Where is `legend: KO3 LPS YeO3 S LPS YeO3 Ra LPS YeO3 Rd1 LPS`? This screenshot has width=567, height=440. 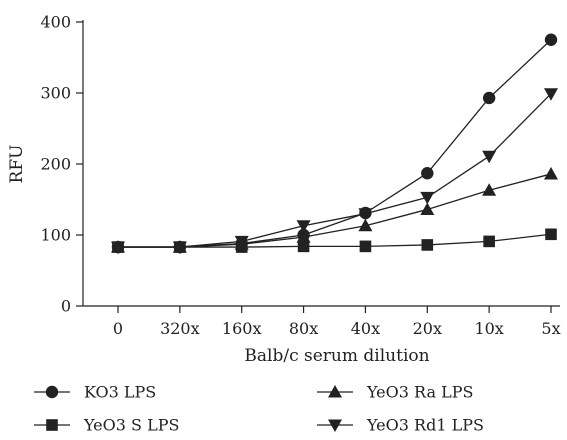 legend: KO3 LPS YeO3 S LPS YeO3 Ra LPS YeO3 Rd1 LPS is located at coordinates (259, 409).